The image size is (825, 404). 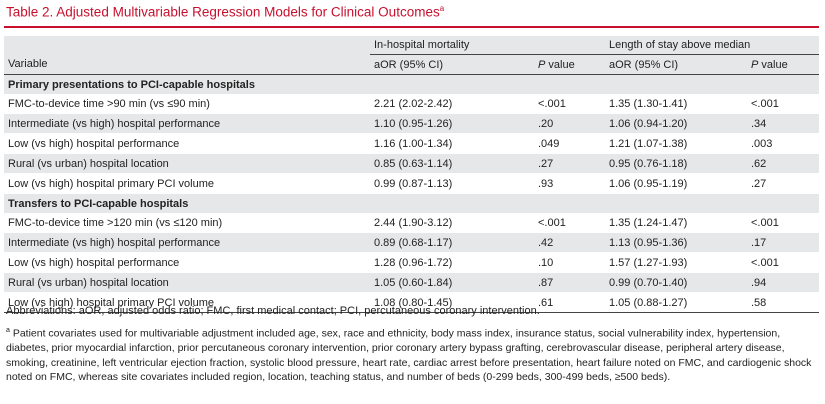 What do you see at coordinates (569, 143) in the screenshot?
I see `cell-mortality-p: .049` at bounding box center [569, 143].